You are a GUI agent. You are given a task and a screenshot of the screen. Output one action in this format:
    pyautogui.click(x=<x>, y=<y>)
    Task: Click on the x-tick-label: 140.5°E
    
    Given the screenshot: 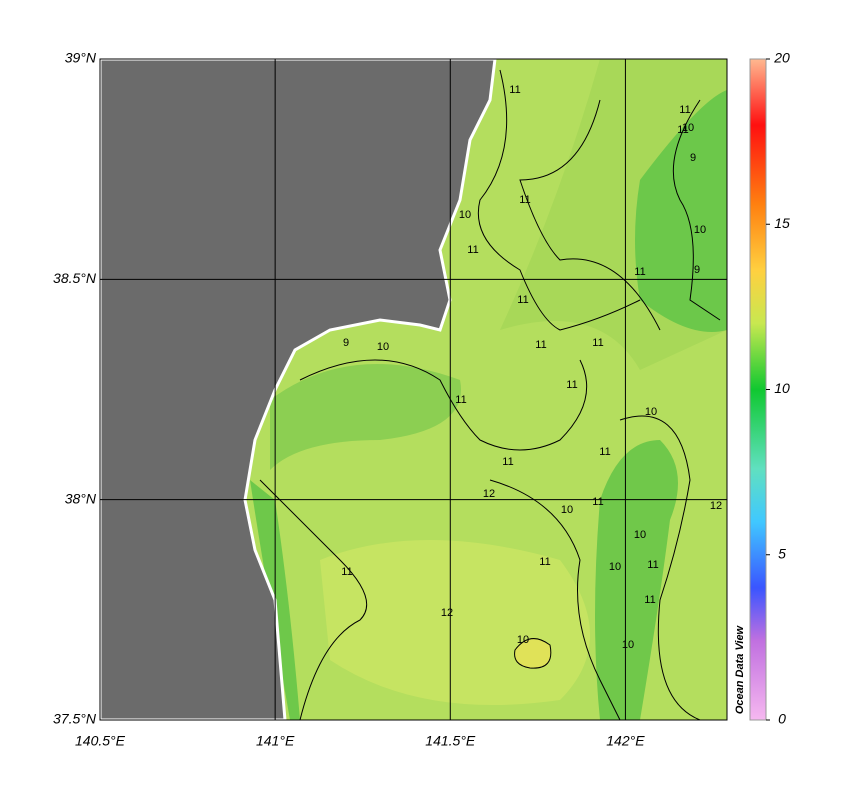 What is the action you would take?
    pyautogui.click(x=100, y=741)
    